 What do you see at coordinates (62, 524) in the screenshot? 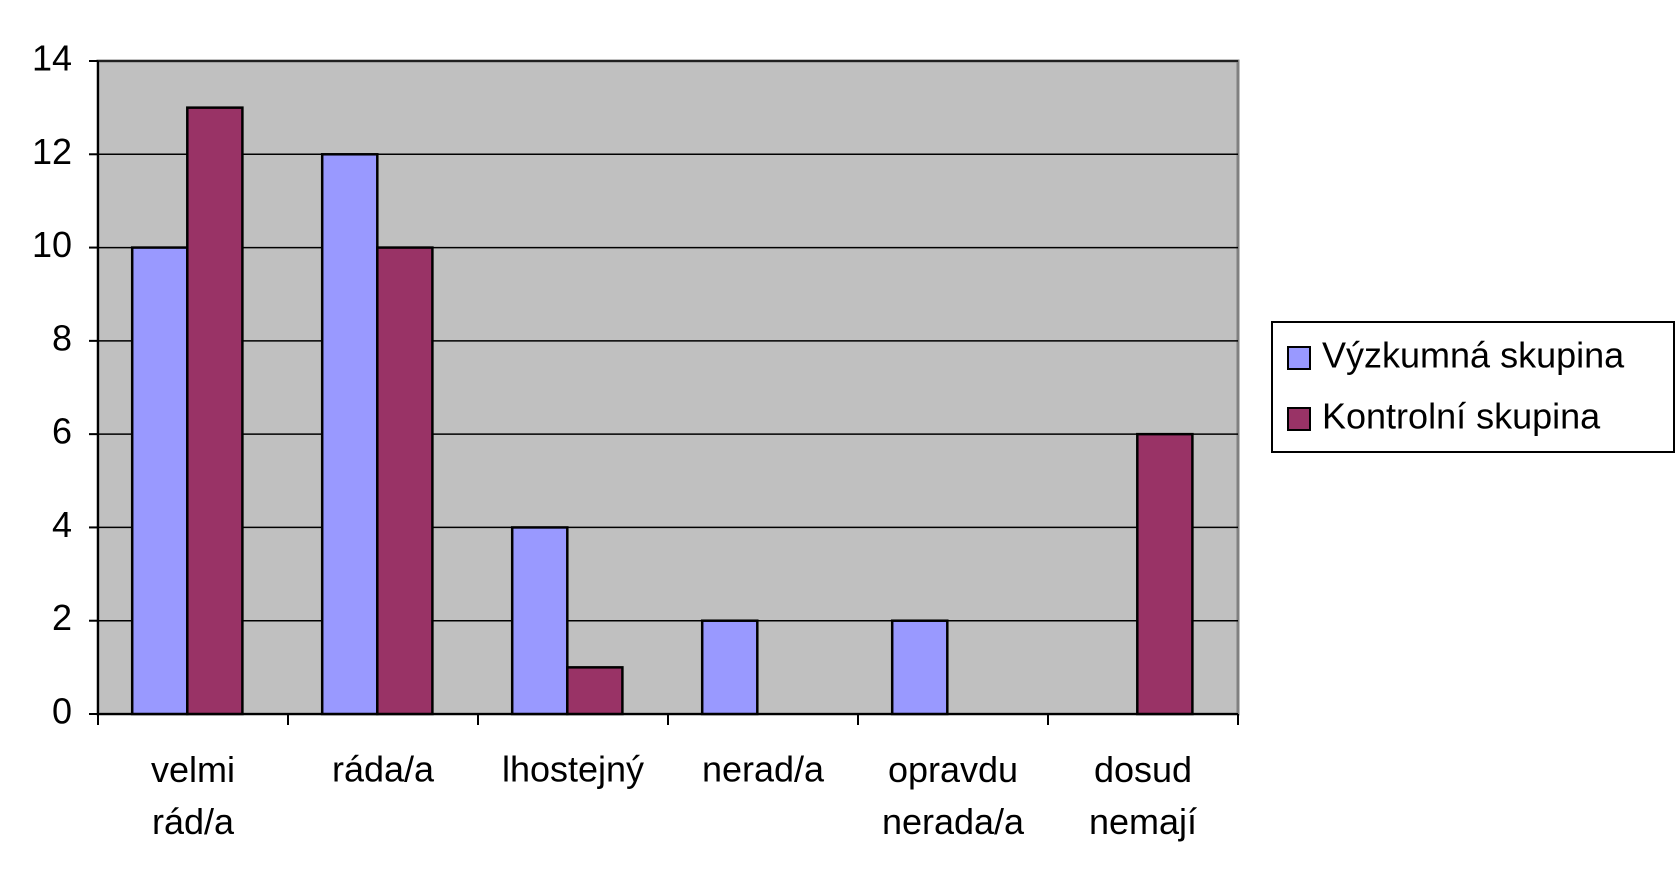
I see `y-tick-label: 4` at bounding box center [62, 524].